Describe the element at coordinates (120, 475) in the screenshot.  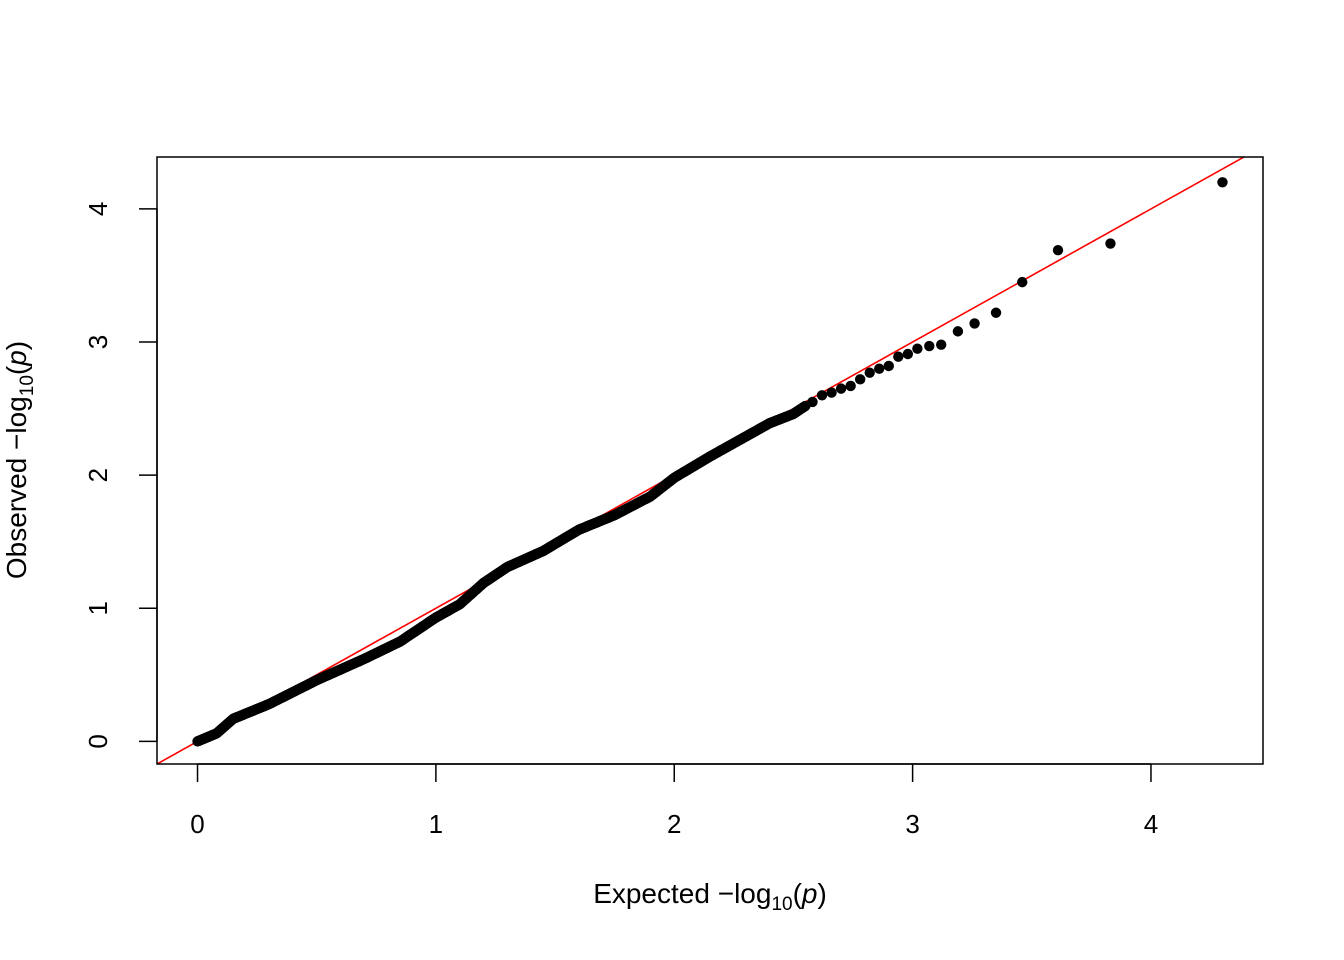
I see `y-axis: 0 1 2 3 4` at that location.